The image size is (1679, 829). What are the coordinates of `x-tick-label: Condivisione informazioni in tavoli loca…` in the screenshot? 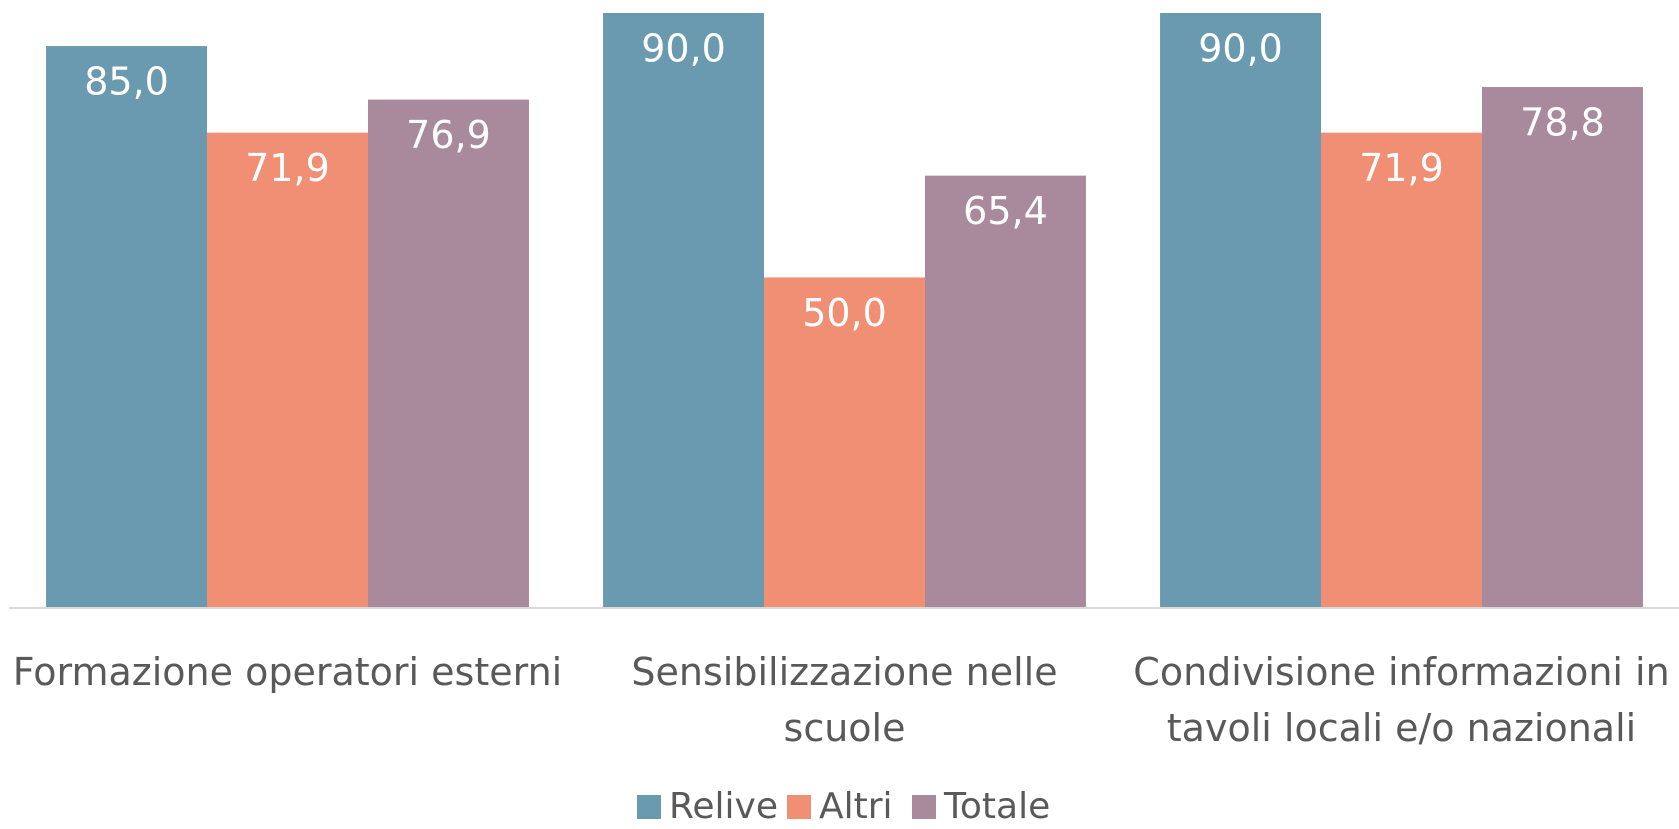 It's located at (1401, 700).